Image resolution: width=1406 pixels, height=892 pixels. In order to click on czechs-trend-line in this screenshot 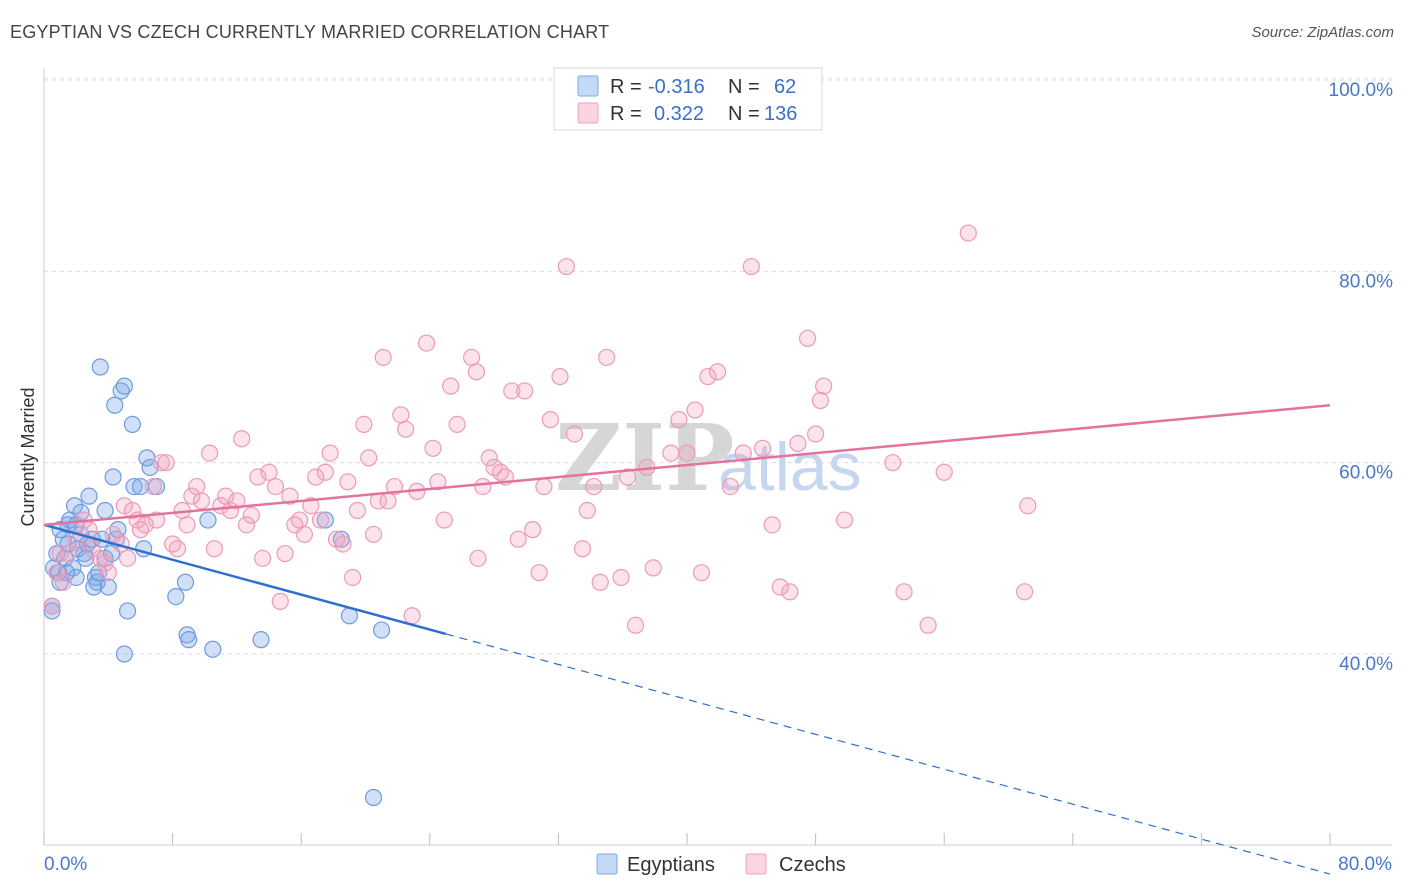, I will do `click(687, 465)`.